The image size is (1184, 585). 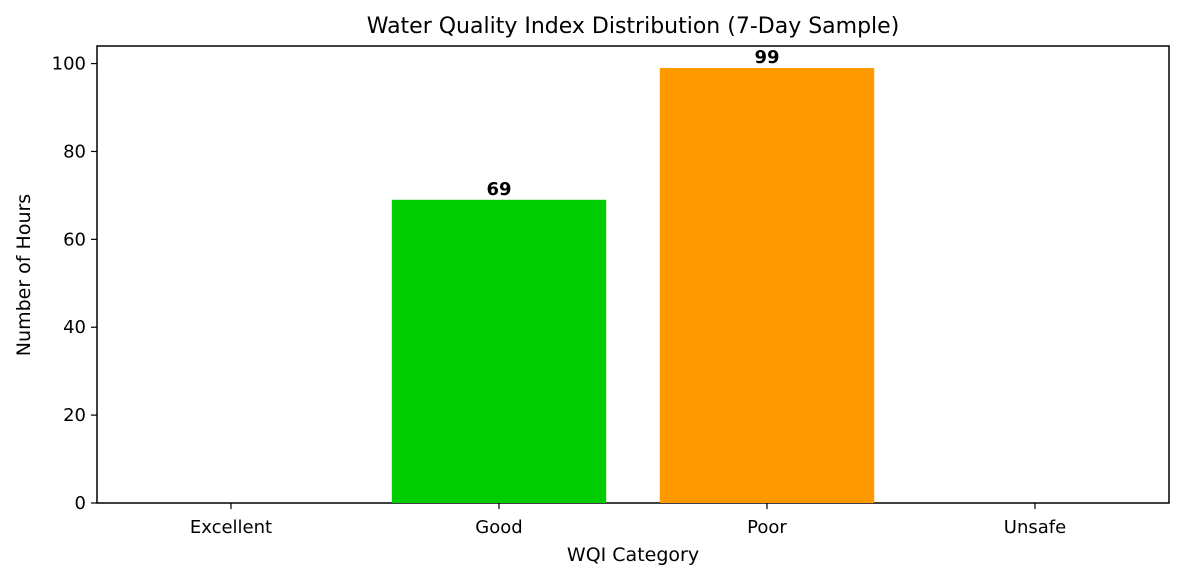 I want to click on x-tick-label: Good, so click(x=498, y=527).